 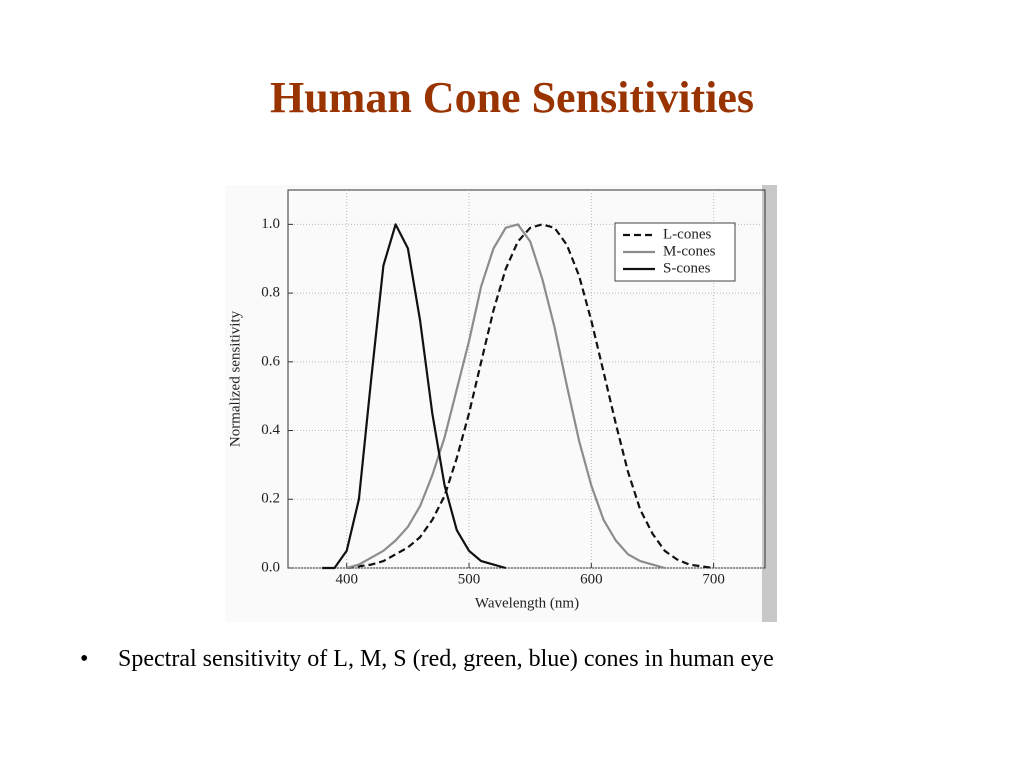 What do you see at coordinates (346, 579) in the screenshot?
I see `x-tick-label: 400` at bounding box center [346, 579].